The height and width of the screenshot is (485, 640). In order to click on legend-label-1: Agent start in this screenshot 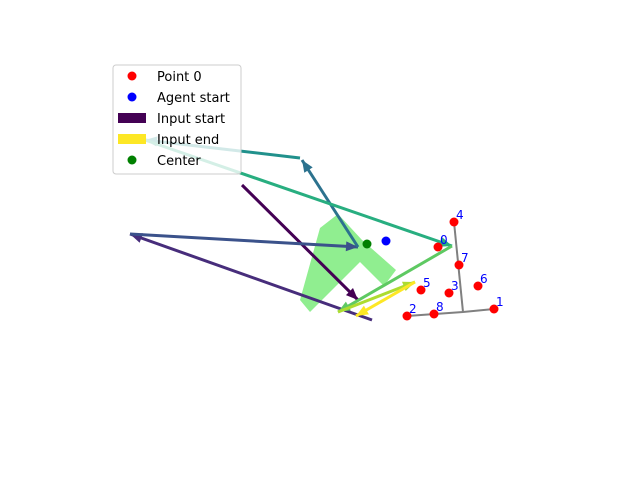, I will do `click(193, 98)`.